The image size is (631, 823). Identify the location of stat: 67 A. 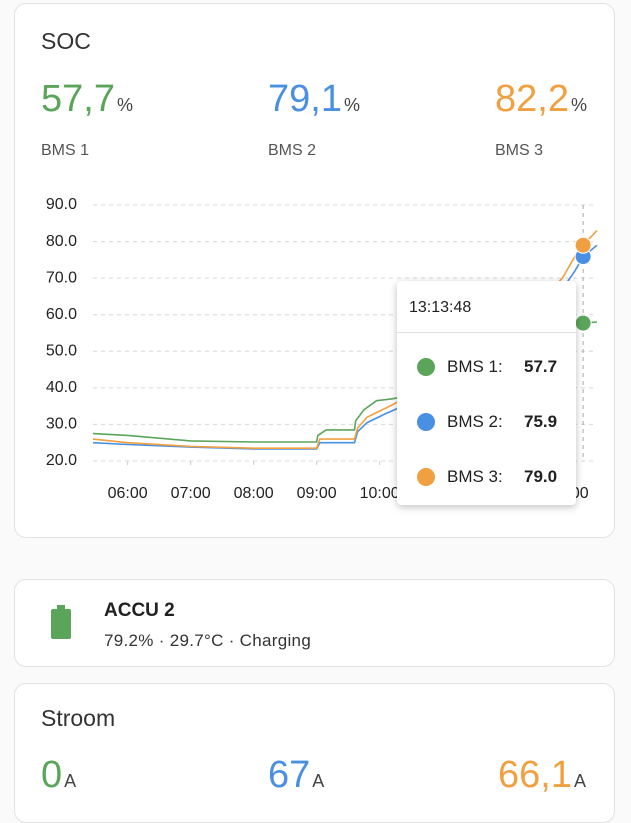
(368, 775).